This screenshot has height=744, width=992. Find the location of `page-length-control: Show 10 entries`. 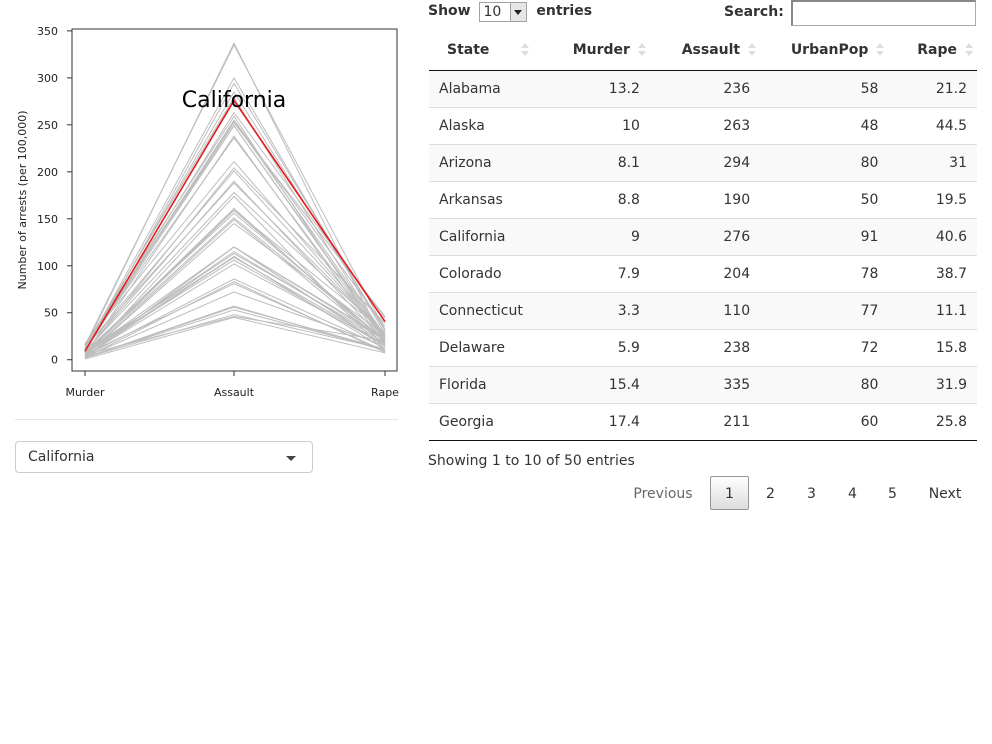

page-length-control: Show 10 entries is located at coordinates (510, 13).